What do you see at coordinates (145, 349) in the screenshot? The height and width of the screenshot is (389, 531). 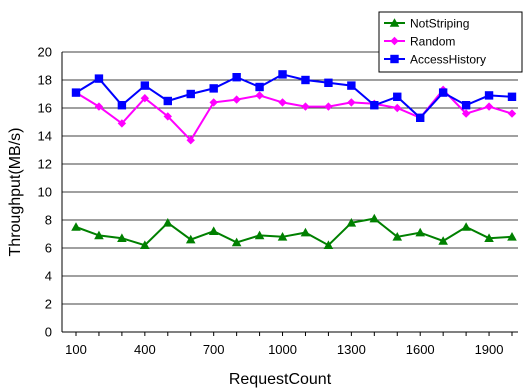 I see `x-tick-label: 400` at bounding box center [145, 349].